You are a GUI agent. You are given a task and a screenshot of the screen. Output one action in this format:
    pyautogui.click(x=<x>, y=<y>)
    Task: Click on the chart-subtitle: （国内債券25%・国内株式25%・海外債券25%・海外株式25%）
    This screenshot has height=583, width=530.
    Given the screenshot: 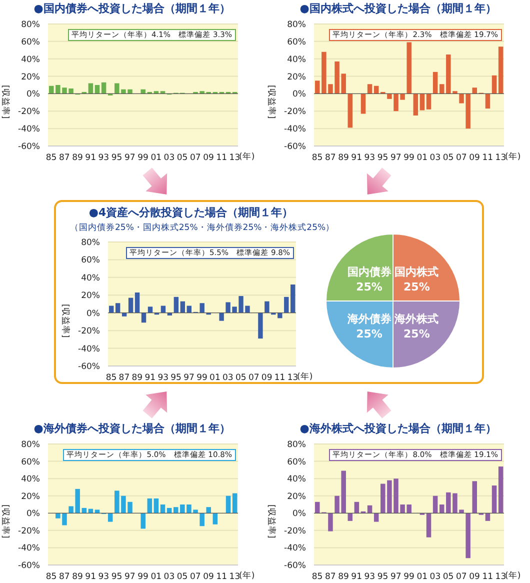 What is the action you would take?
    pyautogui.click(x=202, y=228)
    